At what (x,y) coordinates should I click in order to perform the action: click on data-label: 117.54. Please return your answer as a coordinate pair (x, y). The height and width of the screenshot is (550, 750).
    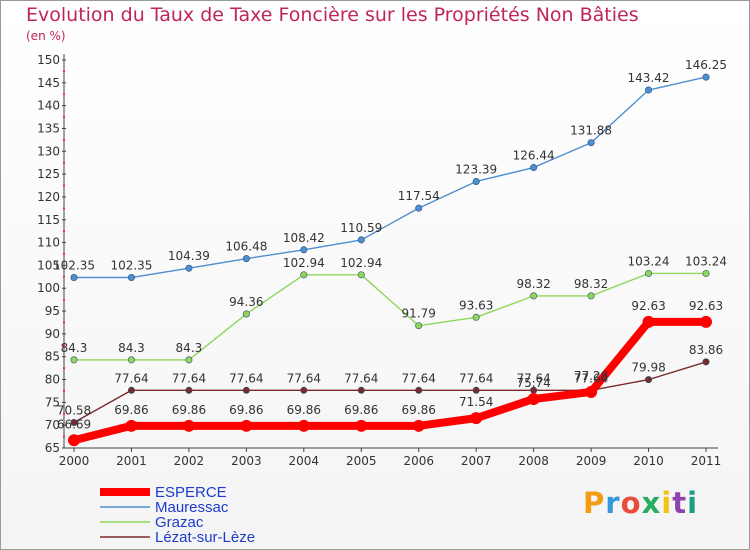
    Looking at the image, I should click on (419, 196).